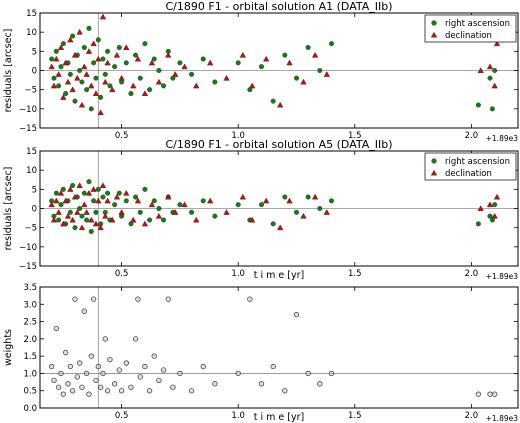 This screenshot has height=423, width=520. What do you see at coordinates (470, 166) in the screenshot?
I see `legend-box` at bounding box center [470, 166].